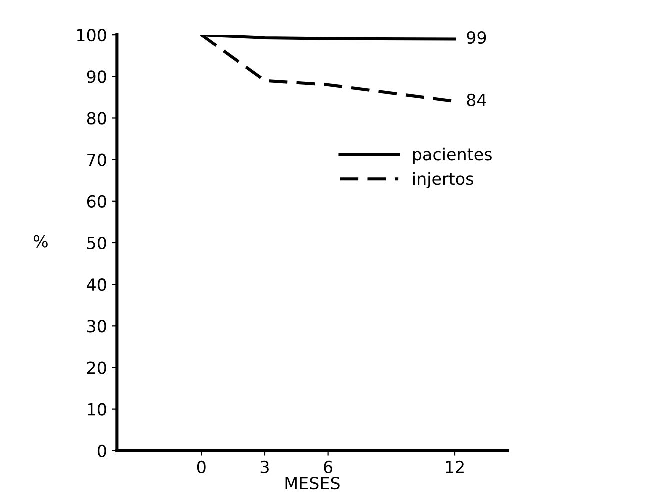 The width and height of the screenshot is (651, 501). Describe the element at coordinates (96, 201) in the screenshot. I see `y-tick-label: 60` at that location.